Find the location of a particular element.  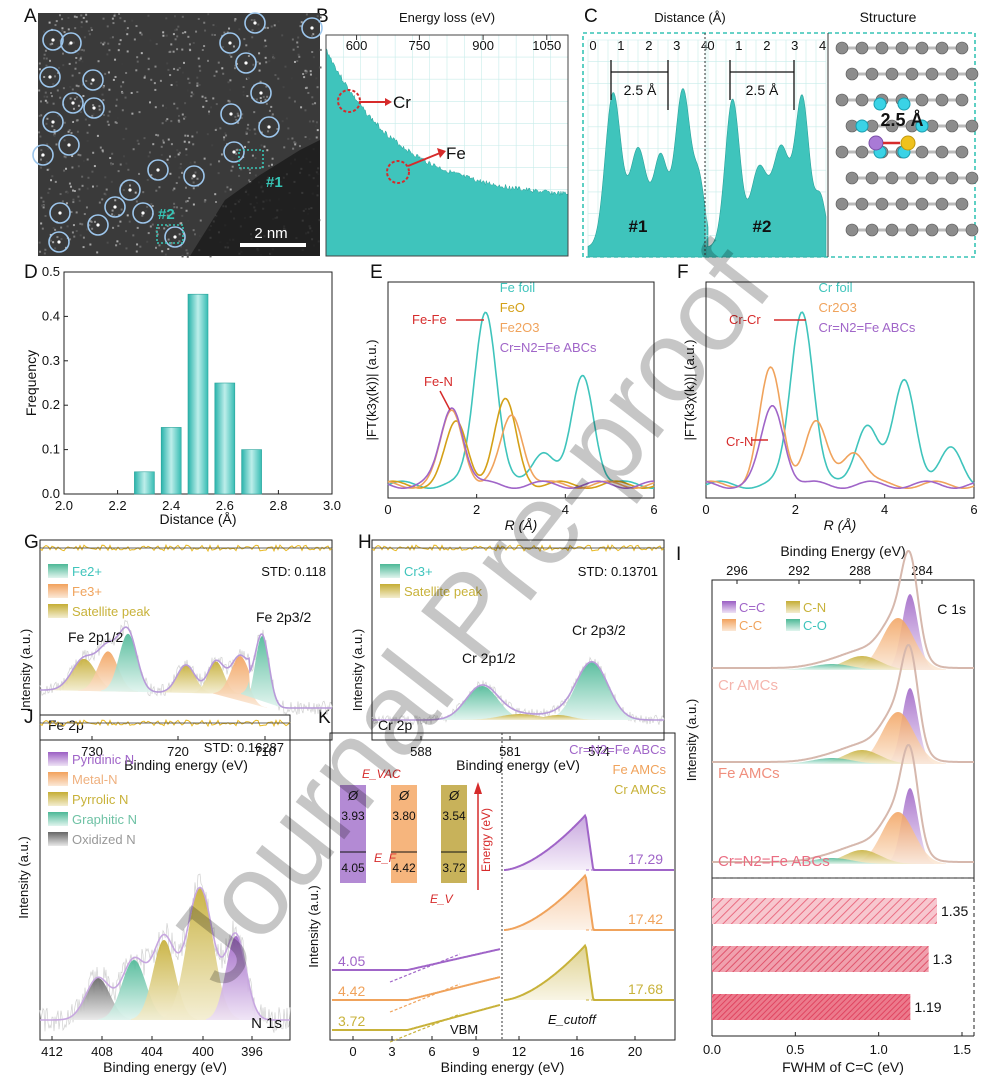

fwhm-bar is located at coordinates (820, 959).